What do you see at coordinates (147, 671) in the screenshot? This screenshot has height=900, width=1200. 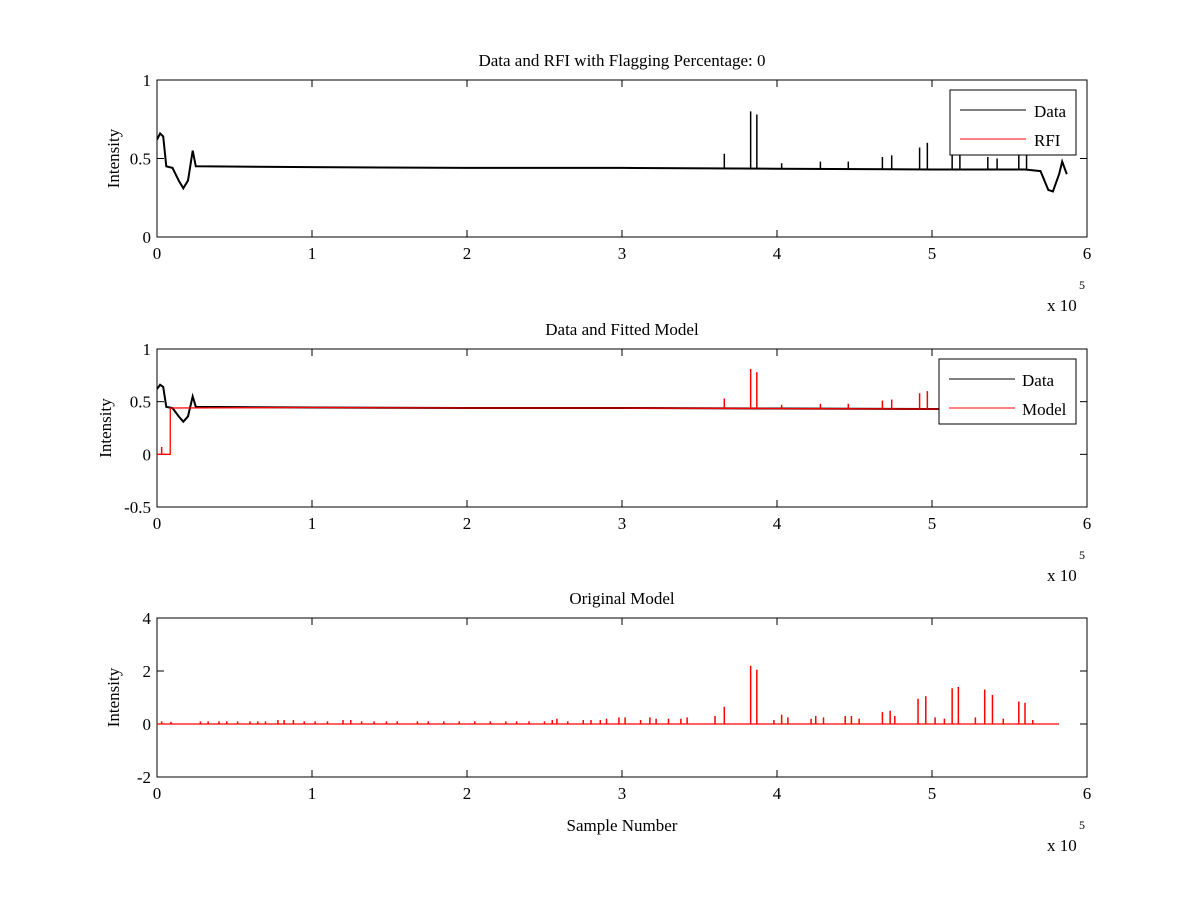 I see `y-tick-label: 2` at bounding box center [147, 671].